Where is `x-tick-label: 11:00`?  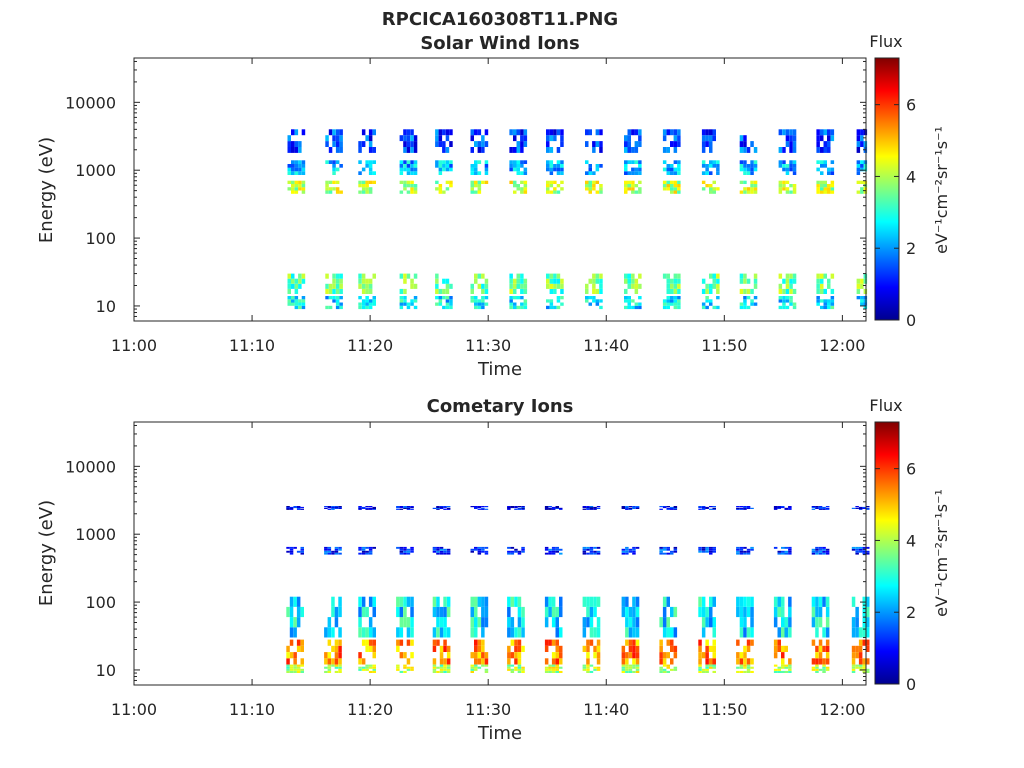 x-tick-label: 11:00 is located at coordinates (134, 345).